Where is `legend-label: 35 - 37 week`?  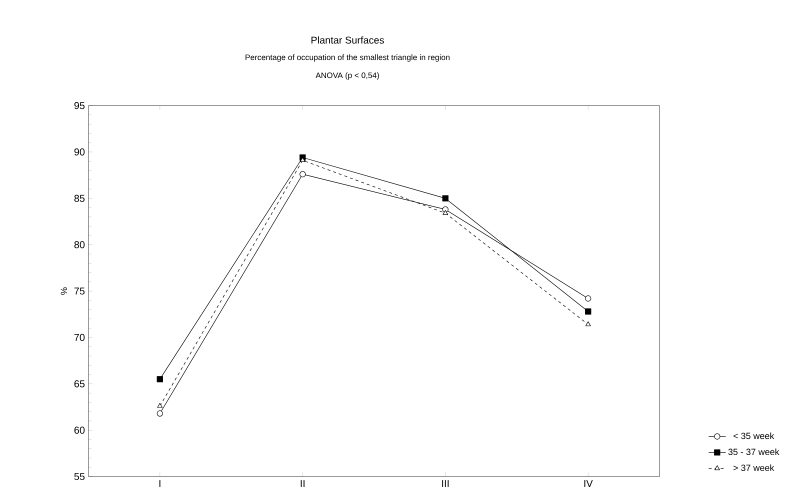
legend-label: 35 - 37 week is located at coordinates (754, 452).